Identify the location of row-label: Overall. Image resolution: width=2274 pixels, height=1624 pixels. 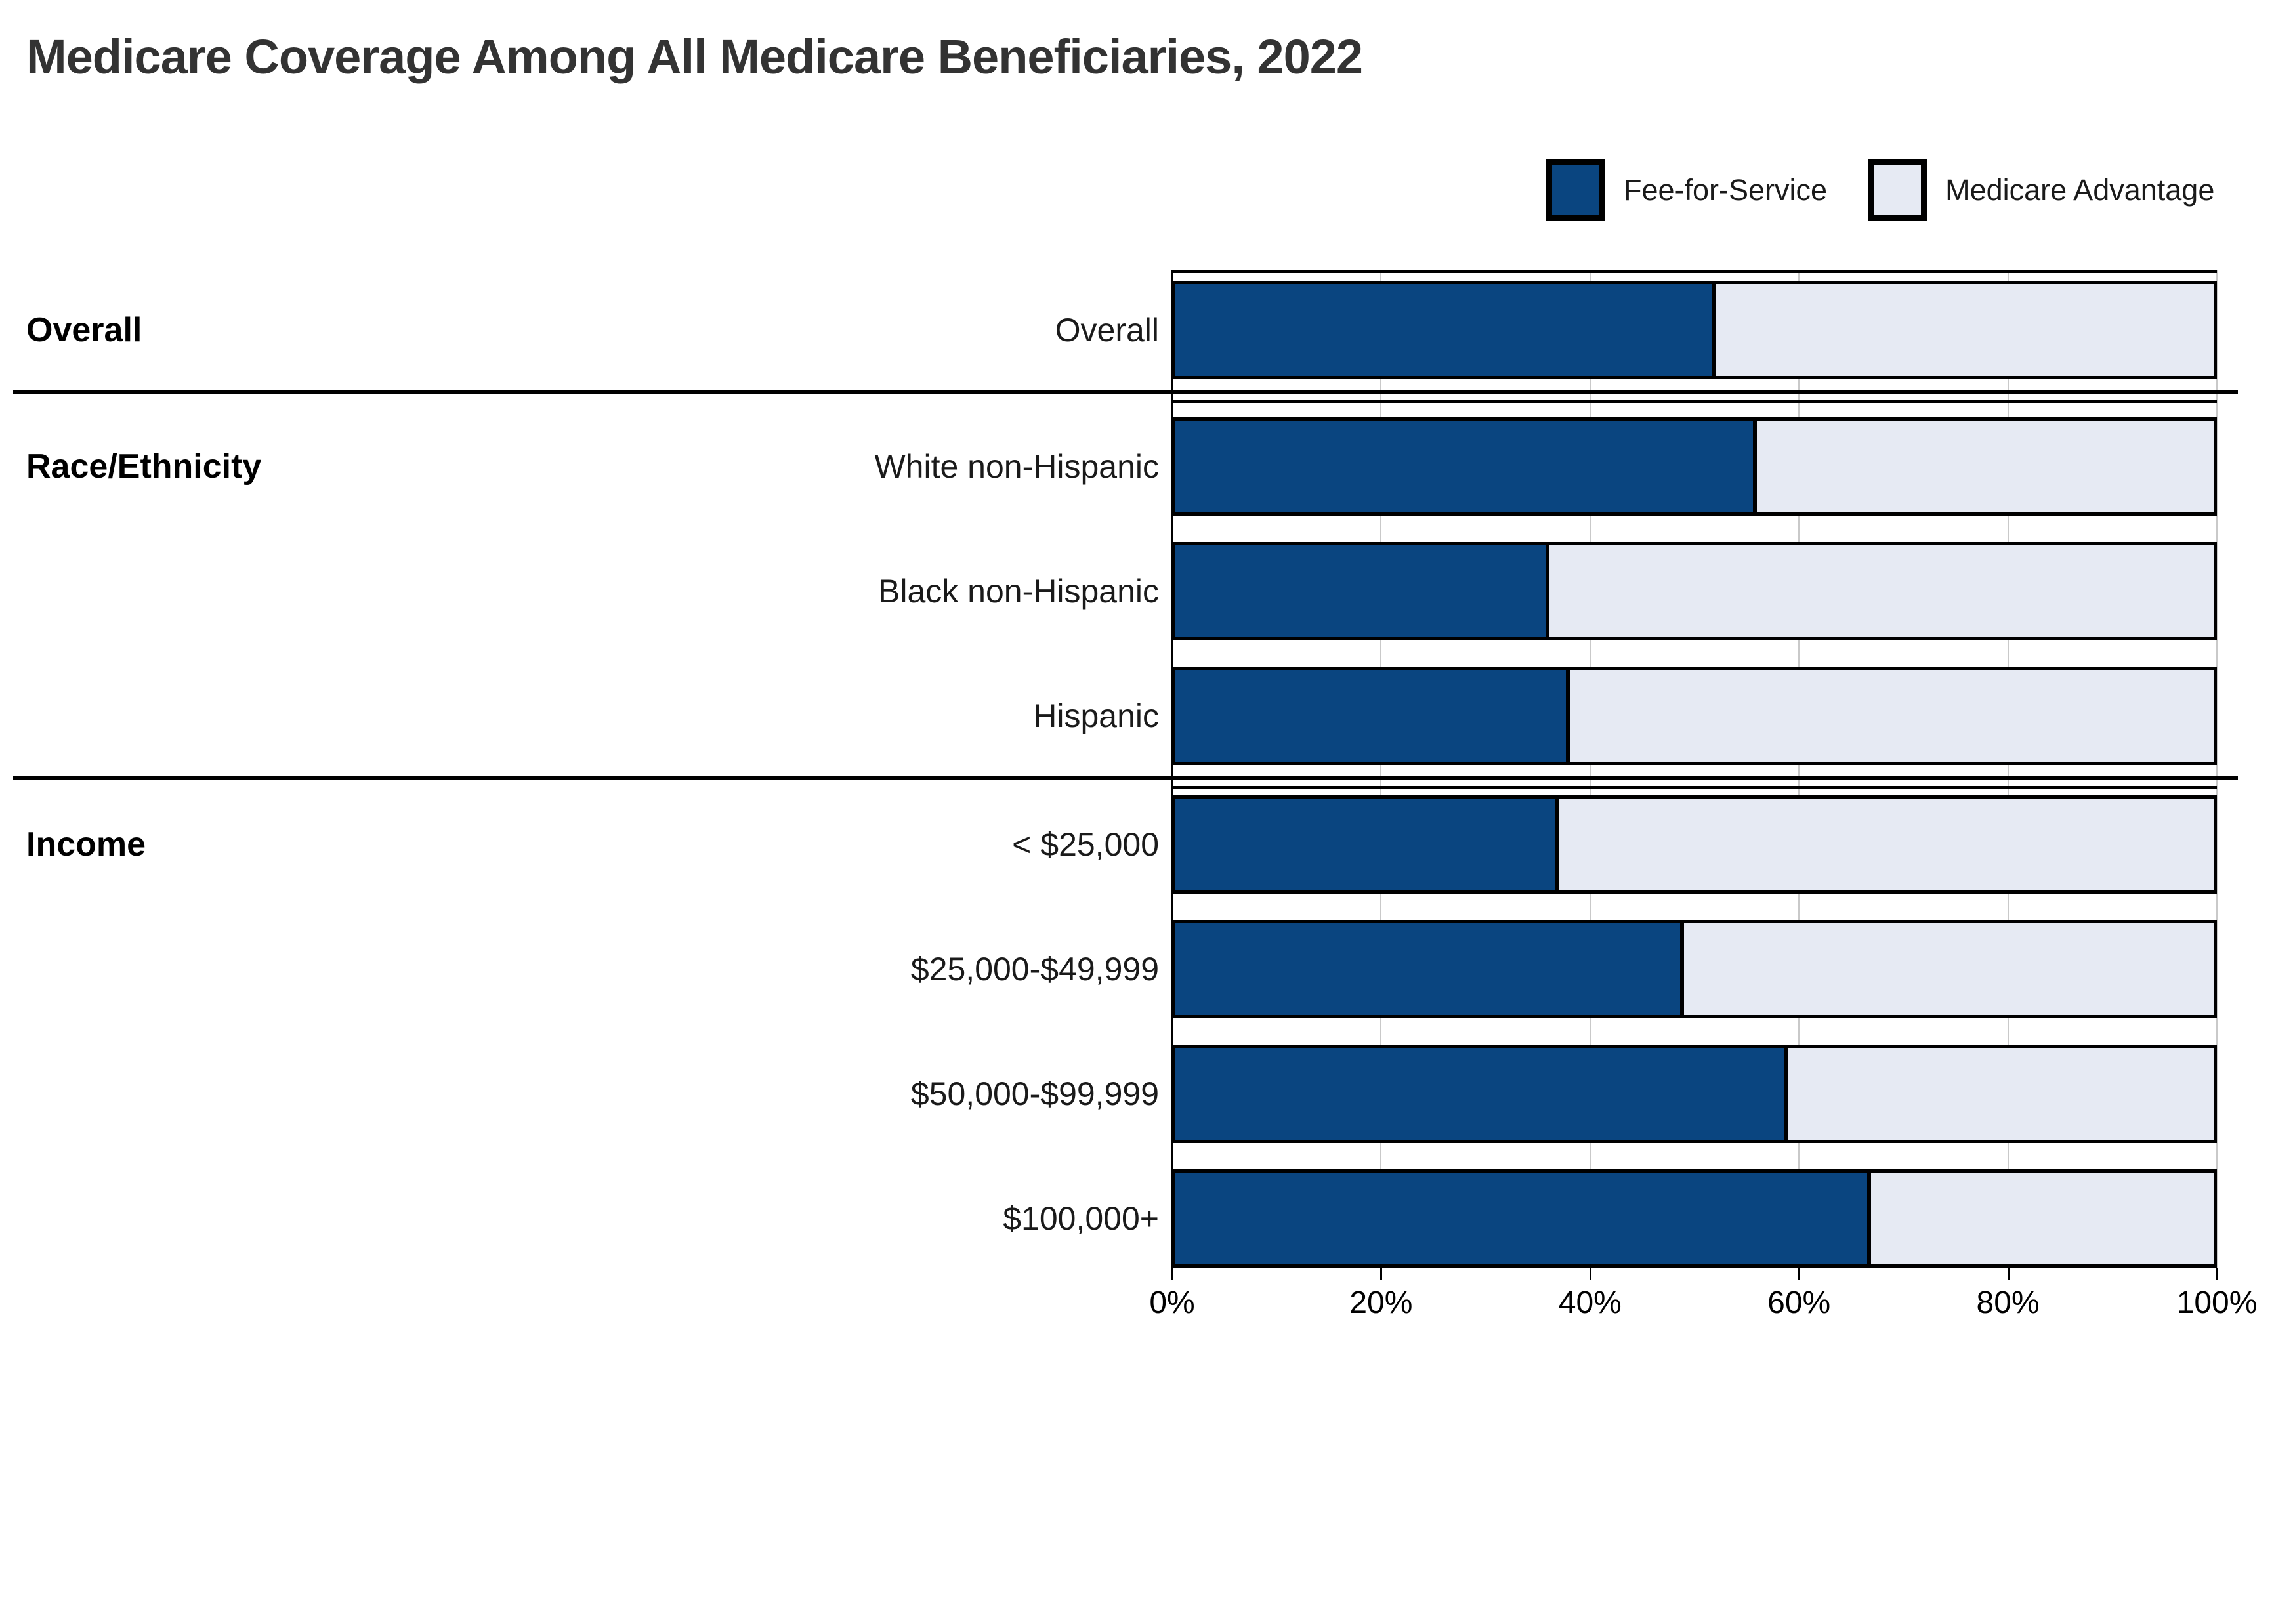
(1107, 330).